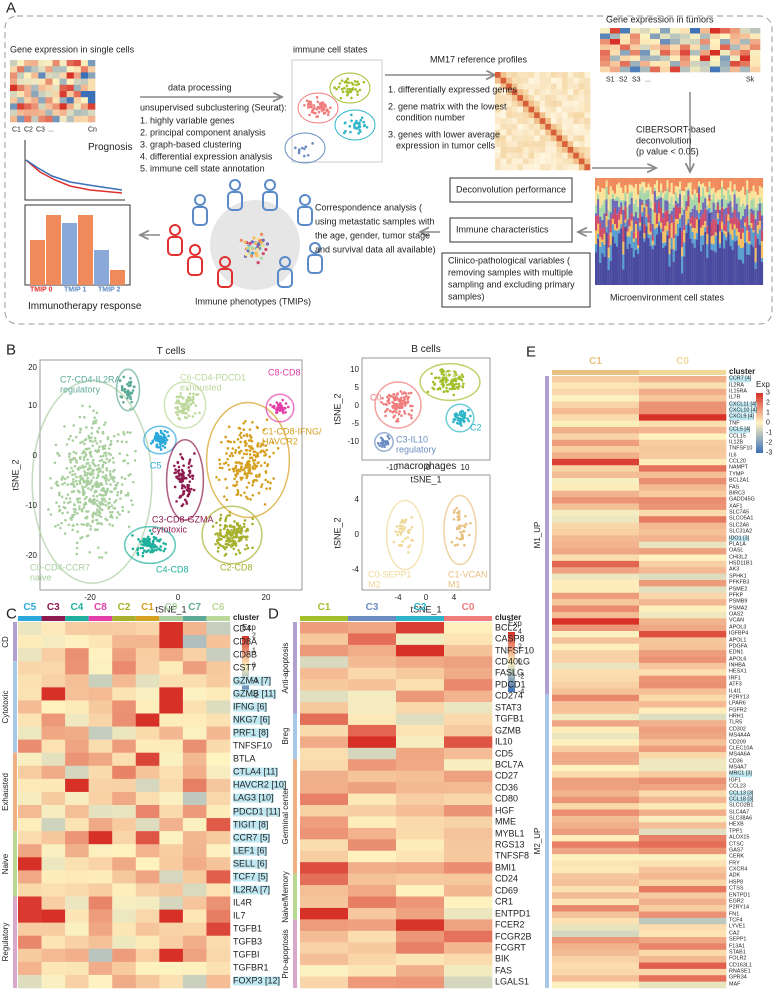 Image resolution: width=778 pixels, height=991 pixels. I want to click on column-label: C1, so click(595, 361).